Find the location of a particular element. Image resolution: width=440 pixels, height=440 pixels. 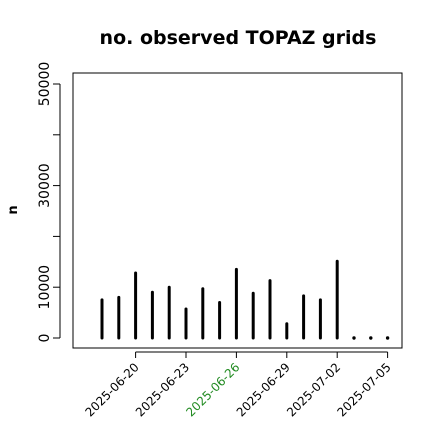

y-tick-label: 10000 is located at coordinates (45, 287).